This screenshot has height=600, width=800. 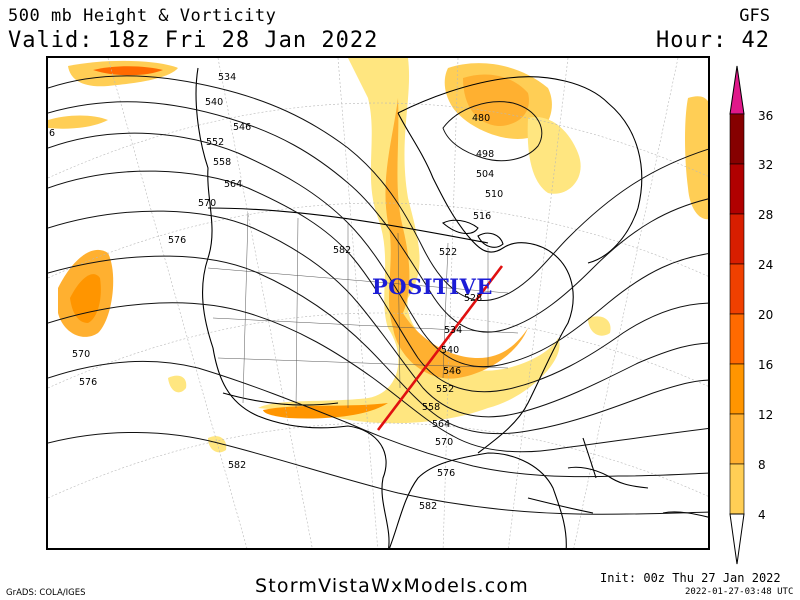 I want to click on state-lines, so click(x=363, y=310).